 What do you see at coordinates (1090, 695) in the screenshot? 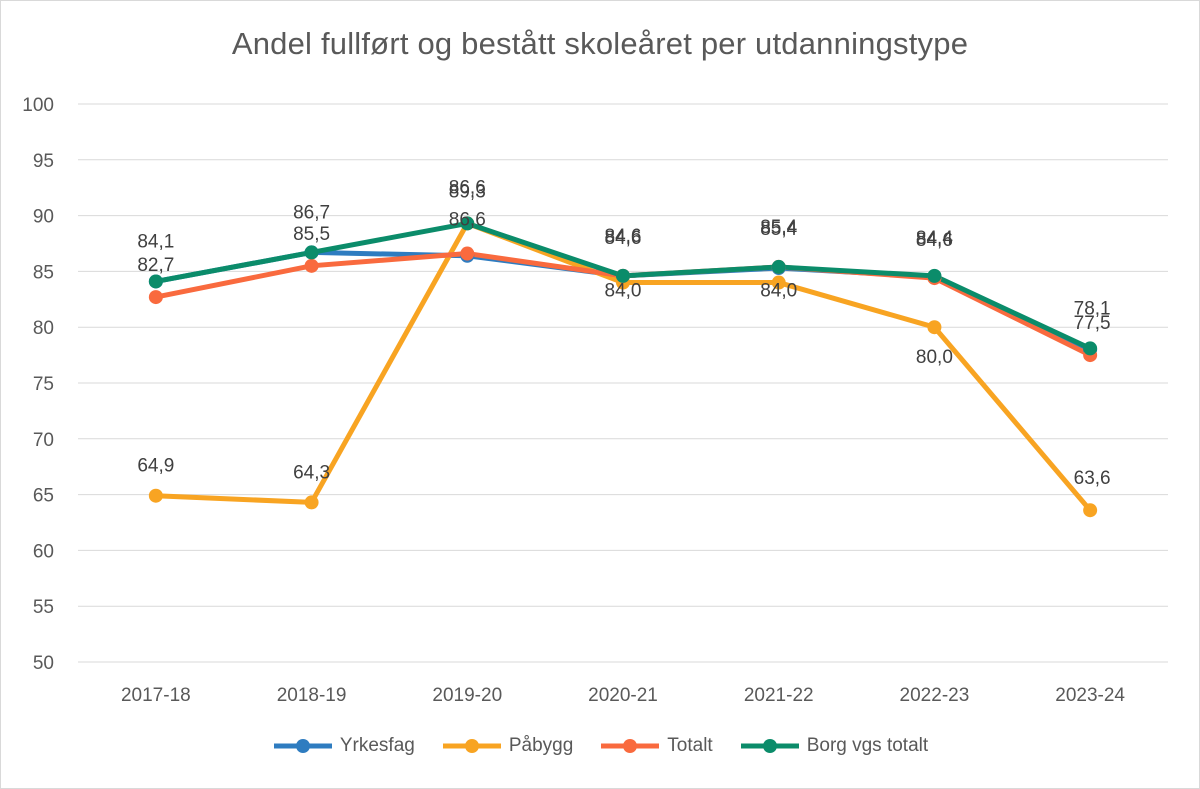
I see `x-tick-label: 2023-24` at bounding box center [1090, 695].